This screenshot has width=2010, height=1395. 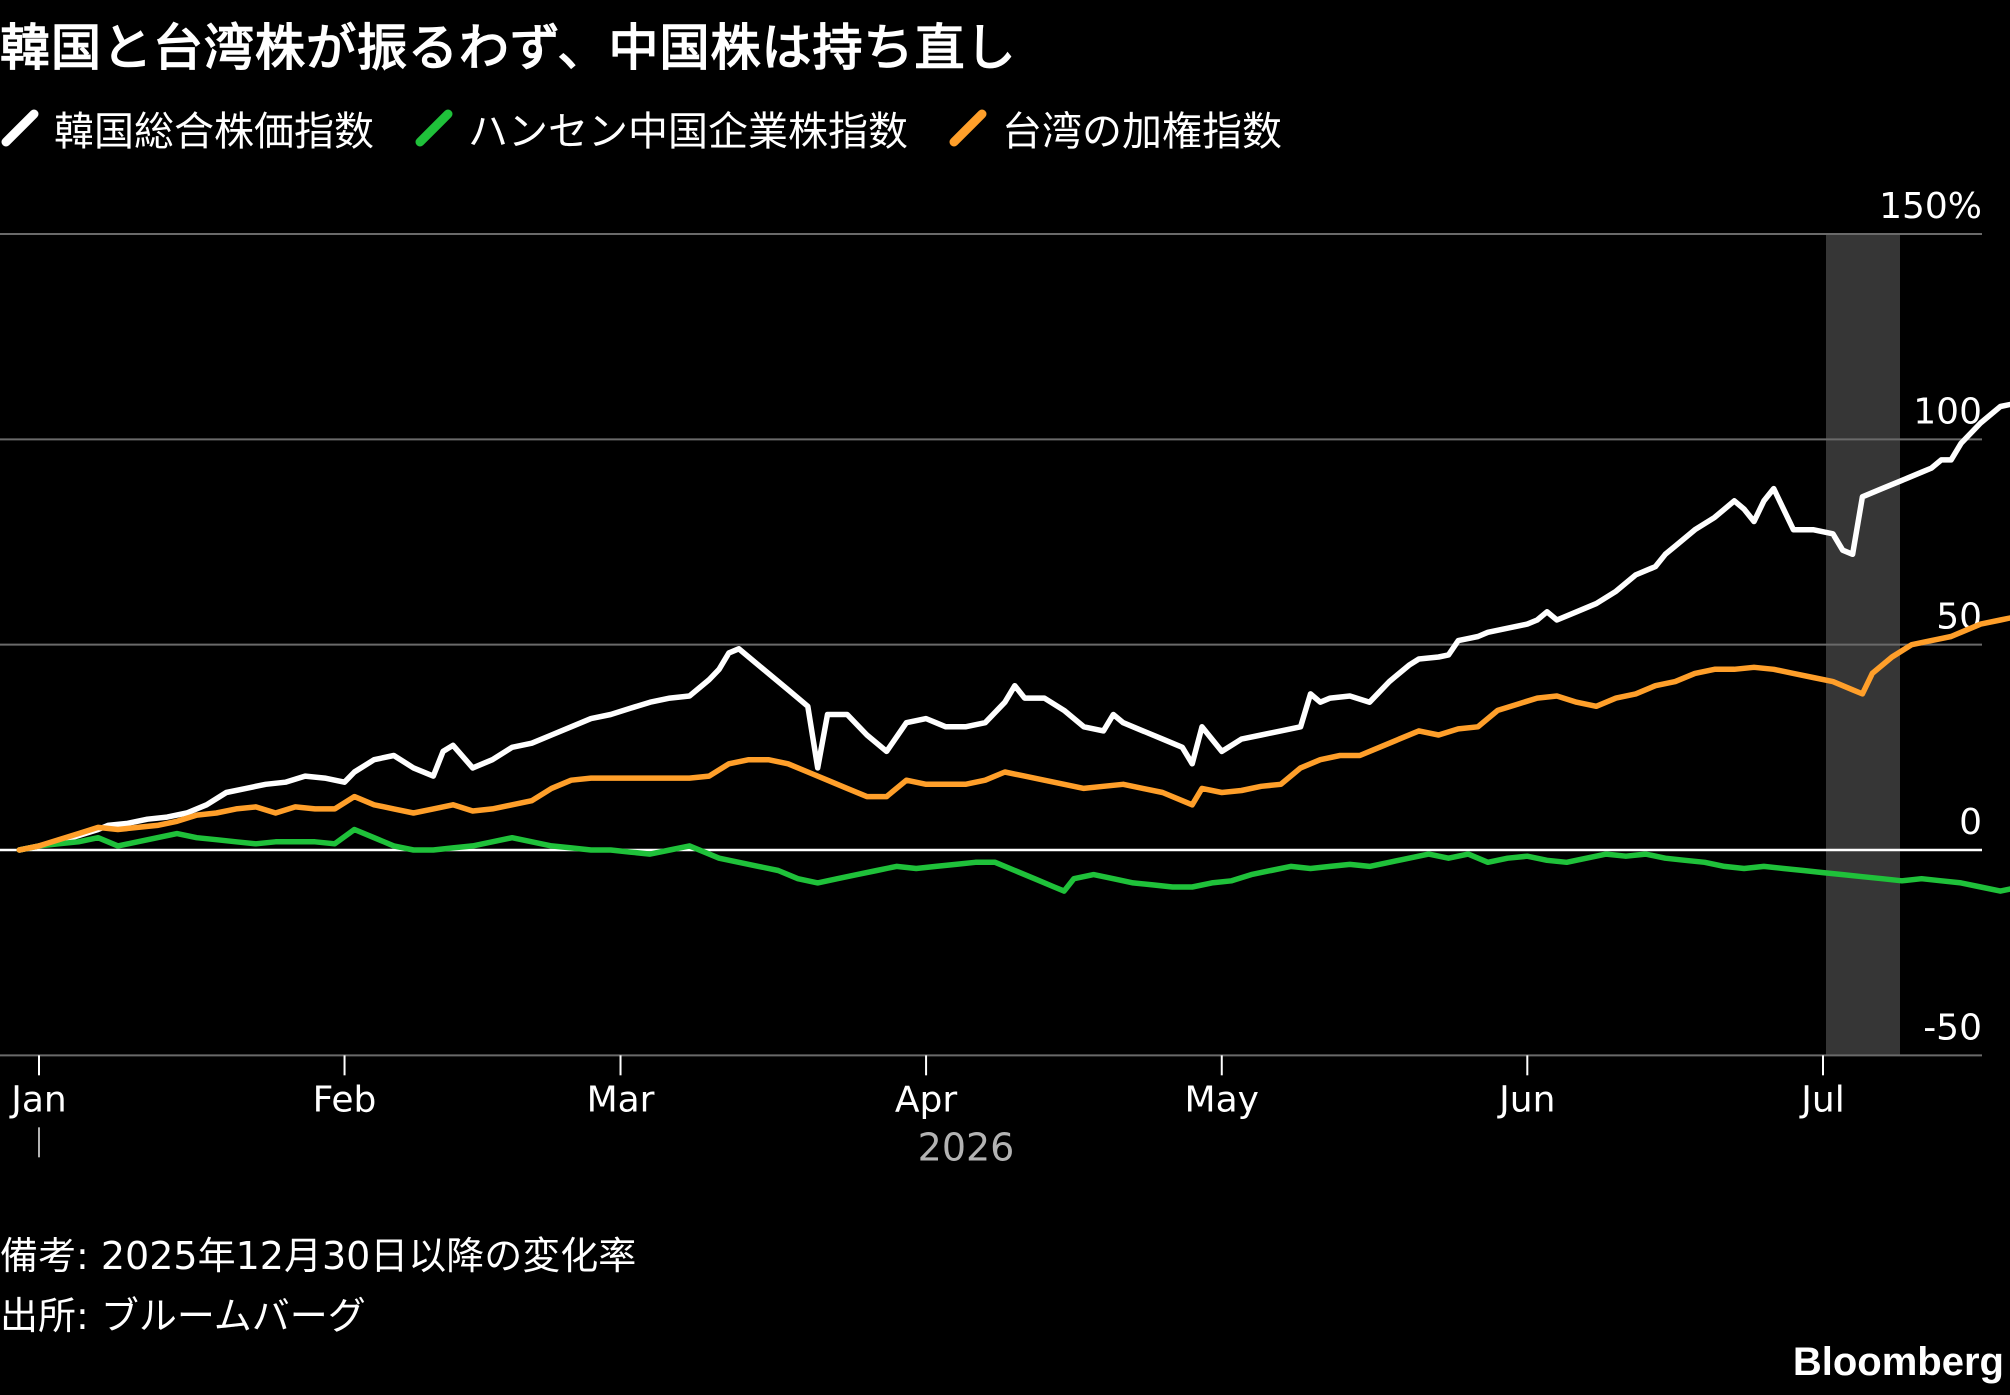 I want to click on legend: 韓国総合株価指数 ハンセン中国企業株指数 台湾の加権指数, so click(x=661, y=128).